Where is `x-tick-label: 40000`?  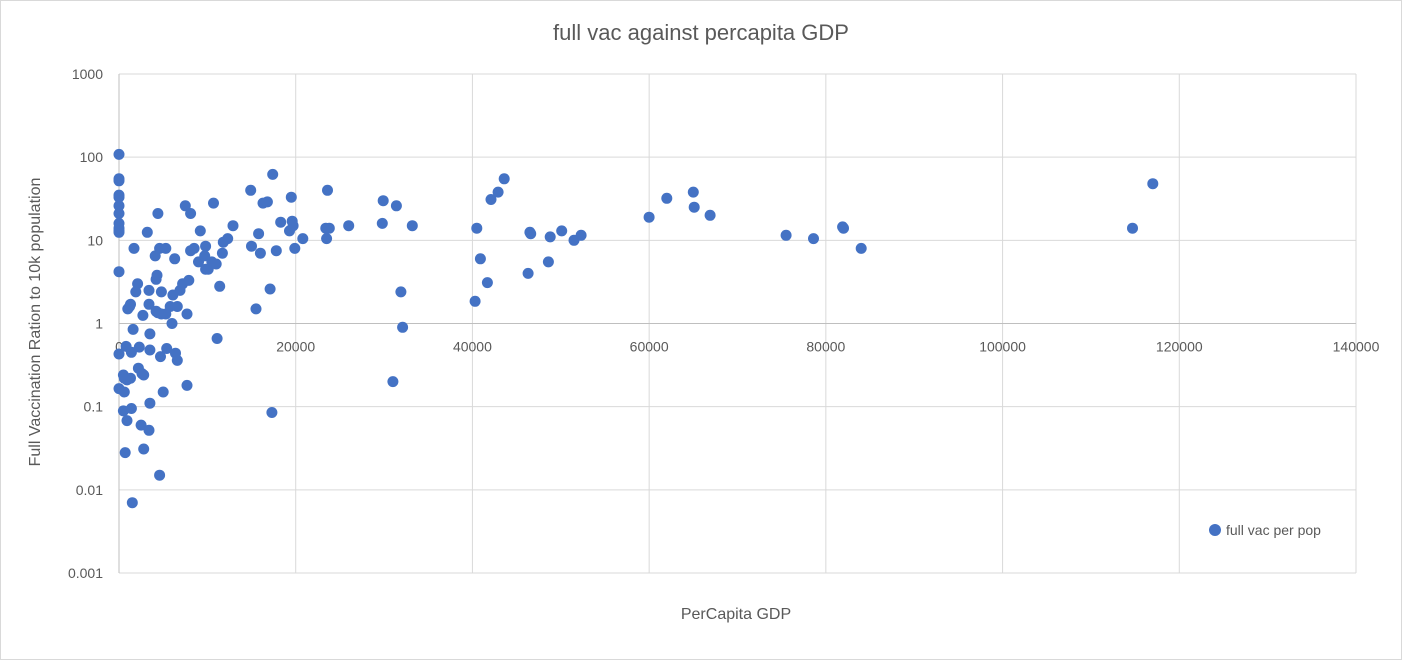
x-tick-label: 40000 is located at coordinates (472, 347).